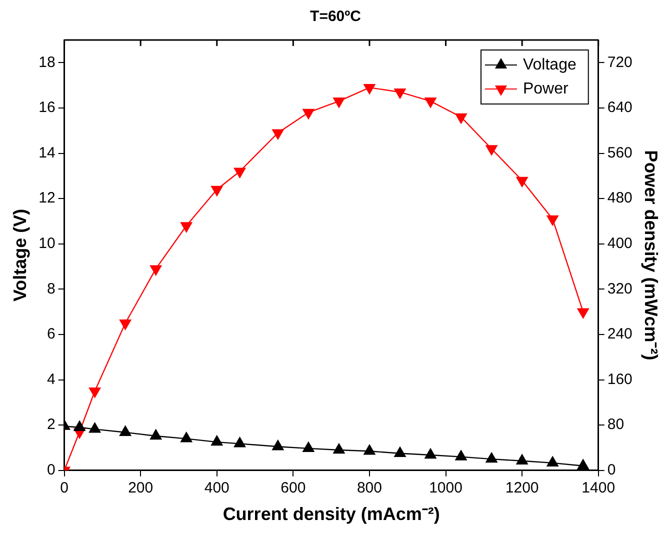 Image resolution: width=671 pixels, height=534 pixels. What do you see at coordinates (619, 153) in the screenshot?
I see `y2-tick-label: 560` at bounding box center [619, 153].